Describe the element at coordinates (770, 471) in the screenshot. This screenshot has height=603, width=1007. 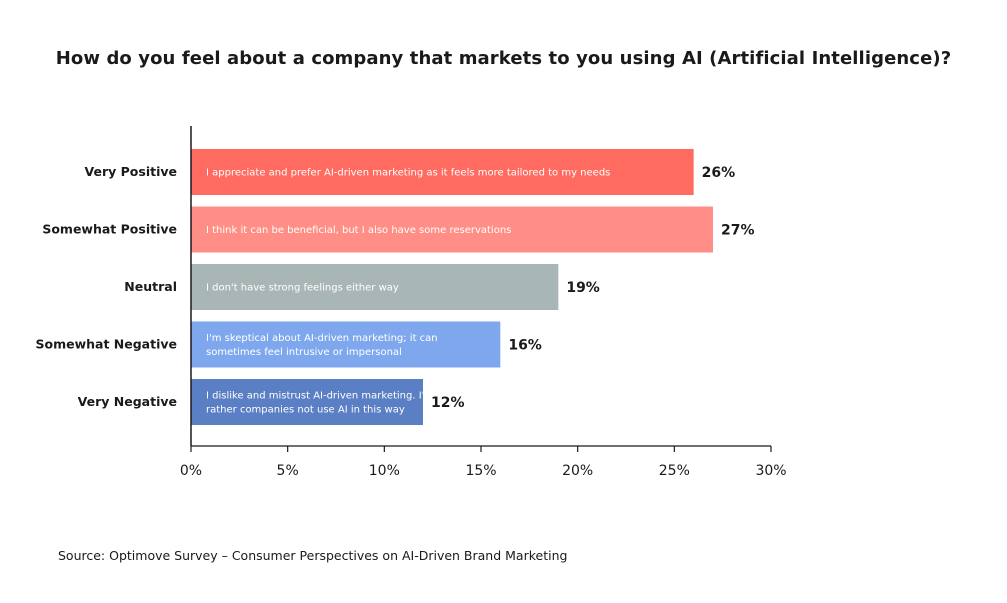
I see `x-tick-label: 30%` at that location.